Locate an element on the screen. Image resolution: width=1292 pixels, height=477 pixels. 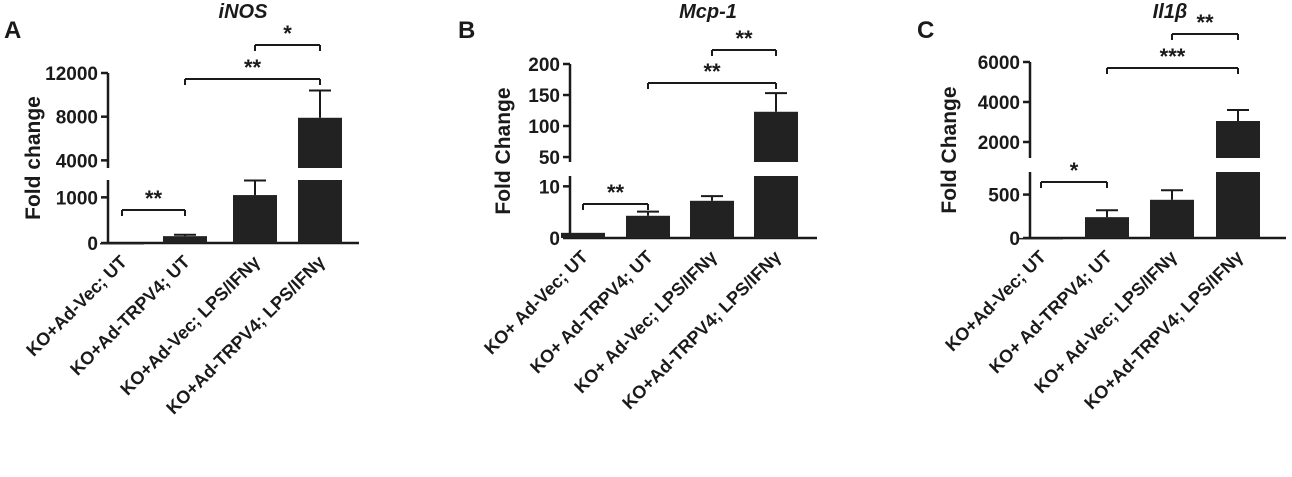
y-tick-label: 150 is located at coordinates (544, 96).